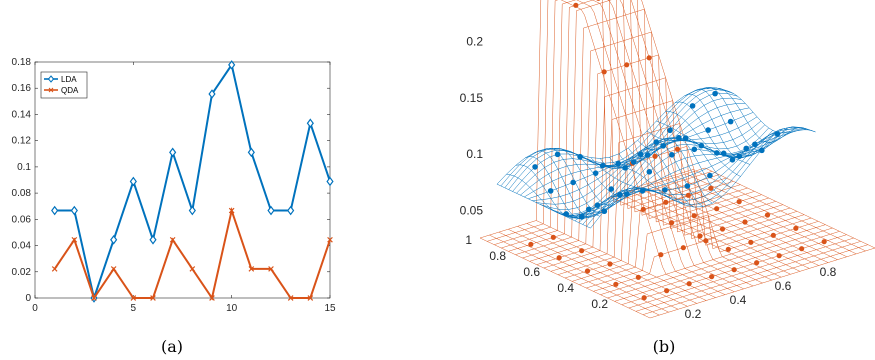 The width and height of the screenshot is (875, 360). What do you see at coordinates (472, 98) in the screenshot?
I see `z-tick-label: 0.15` at bounding box center [472, 98].